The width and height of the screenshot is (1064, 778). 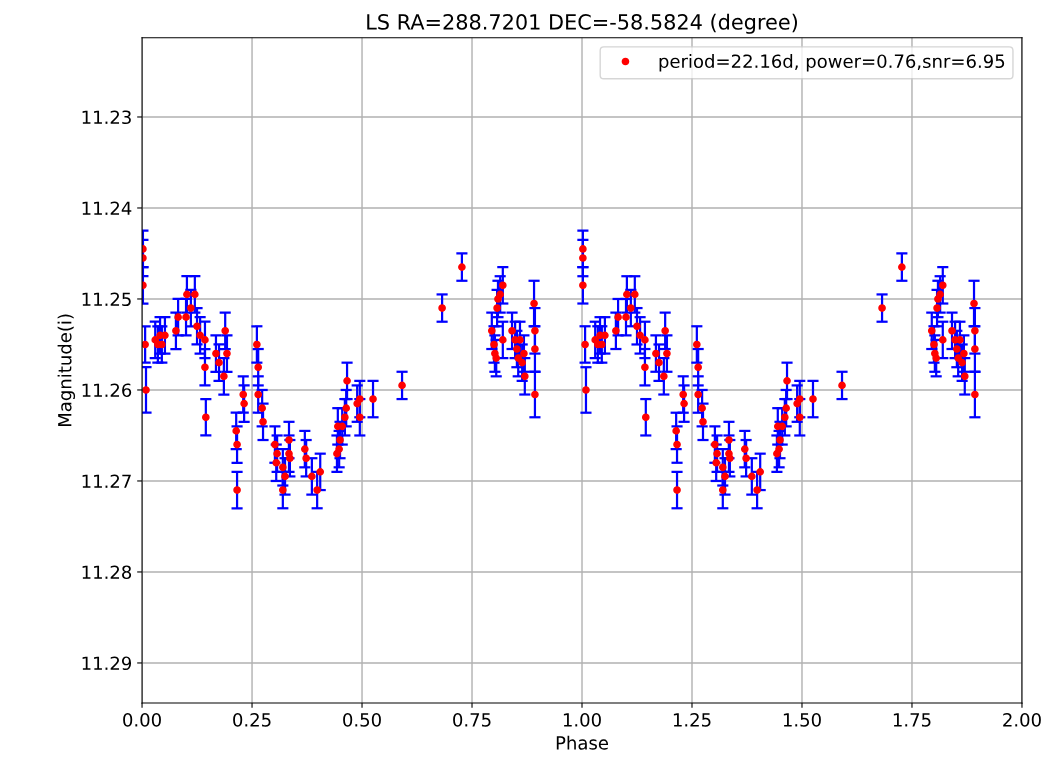 I want to click on x-tick-label: 0.75, so click(x=472, y=720).